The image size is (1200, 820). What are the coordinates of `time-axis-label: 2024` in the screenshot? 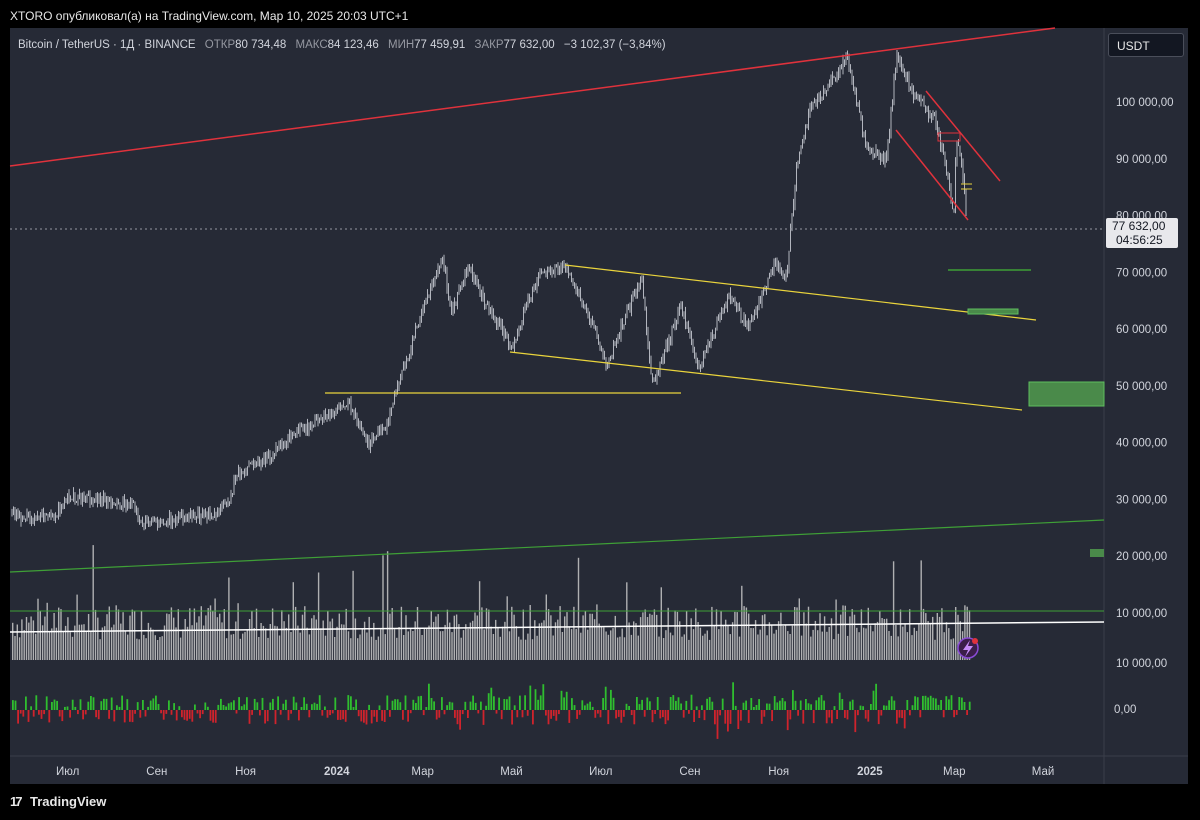 It's located at (337, 772).